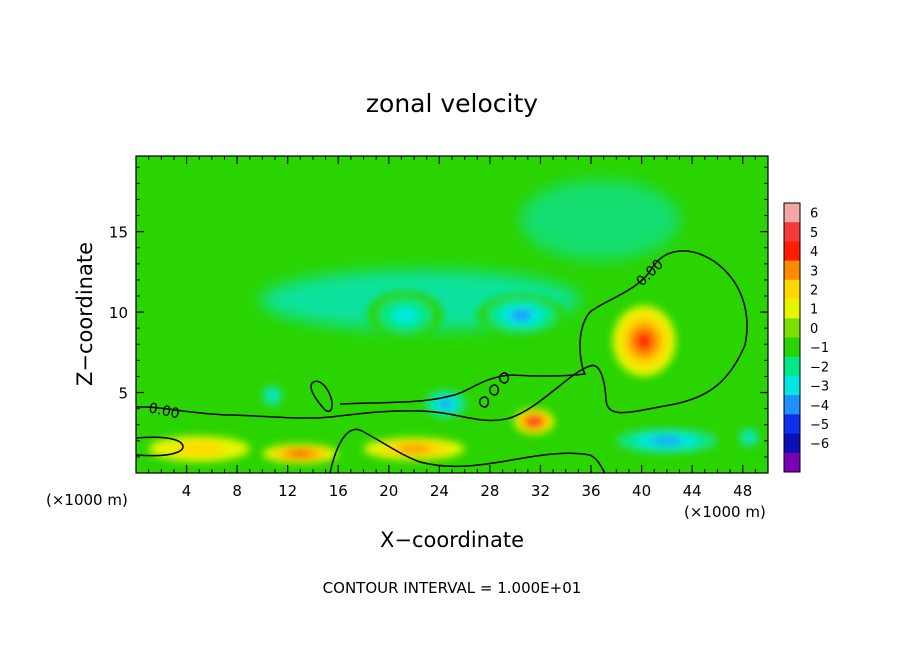 The width and height of the screenshot is (904, 654). What do you see at coordinates (452, 588) in the screenshot?
I see `contour-interval-note: CONTOUR INTERVAL = 1.000E+01` at bounding box center [452, 588].